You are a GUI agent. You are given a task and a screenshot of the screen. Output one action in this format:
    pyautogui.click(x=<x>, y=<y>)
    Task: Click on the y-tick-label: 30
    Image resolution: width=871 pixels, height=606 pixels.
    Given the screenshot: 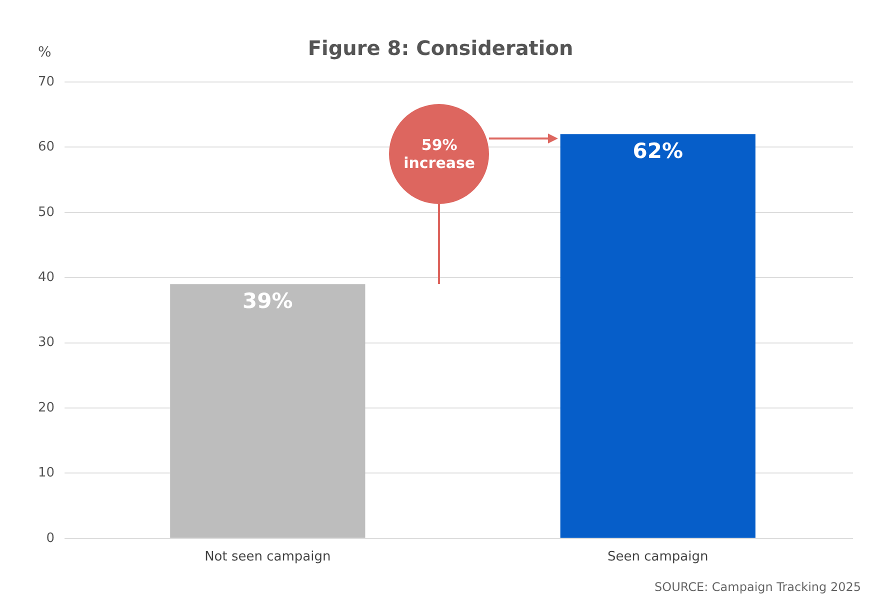 What is the action you would take?
    pyautogui.click(x=46, y=342)
    